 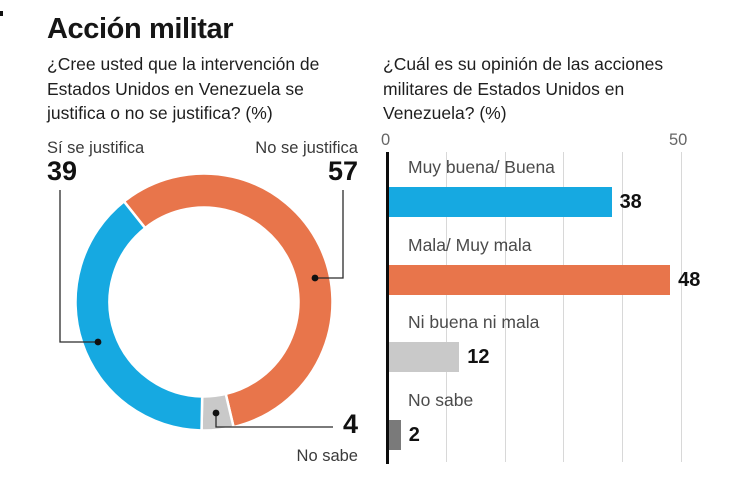 What do you see at coordinates (424, 357) in the screenshot?
I see `bar-ni-buena-ni-mala` at bounding box center [424, 357].